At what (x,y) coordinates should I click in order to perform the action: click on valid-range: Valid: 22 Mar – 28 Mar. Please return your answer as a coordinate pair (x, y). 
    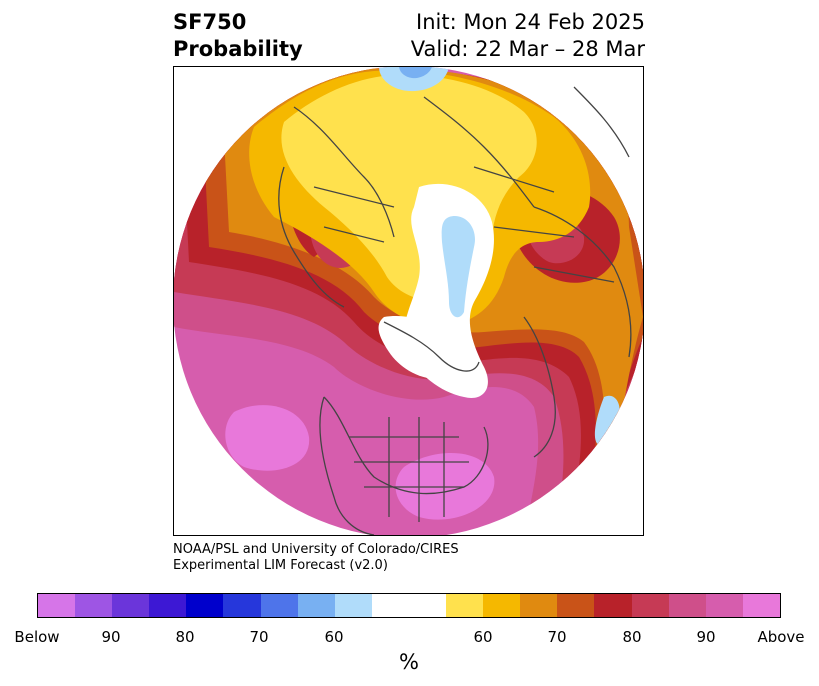
    Looking at the image, I should click on (527, 49).